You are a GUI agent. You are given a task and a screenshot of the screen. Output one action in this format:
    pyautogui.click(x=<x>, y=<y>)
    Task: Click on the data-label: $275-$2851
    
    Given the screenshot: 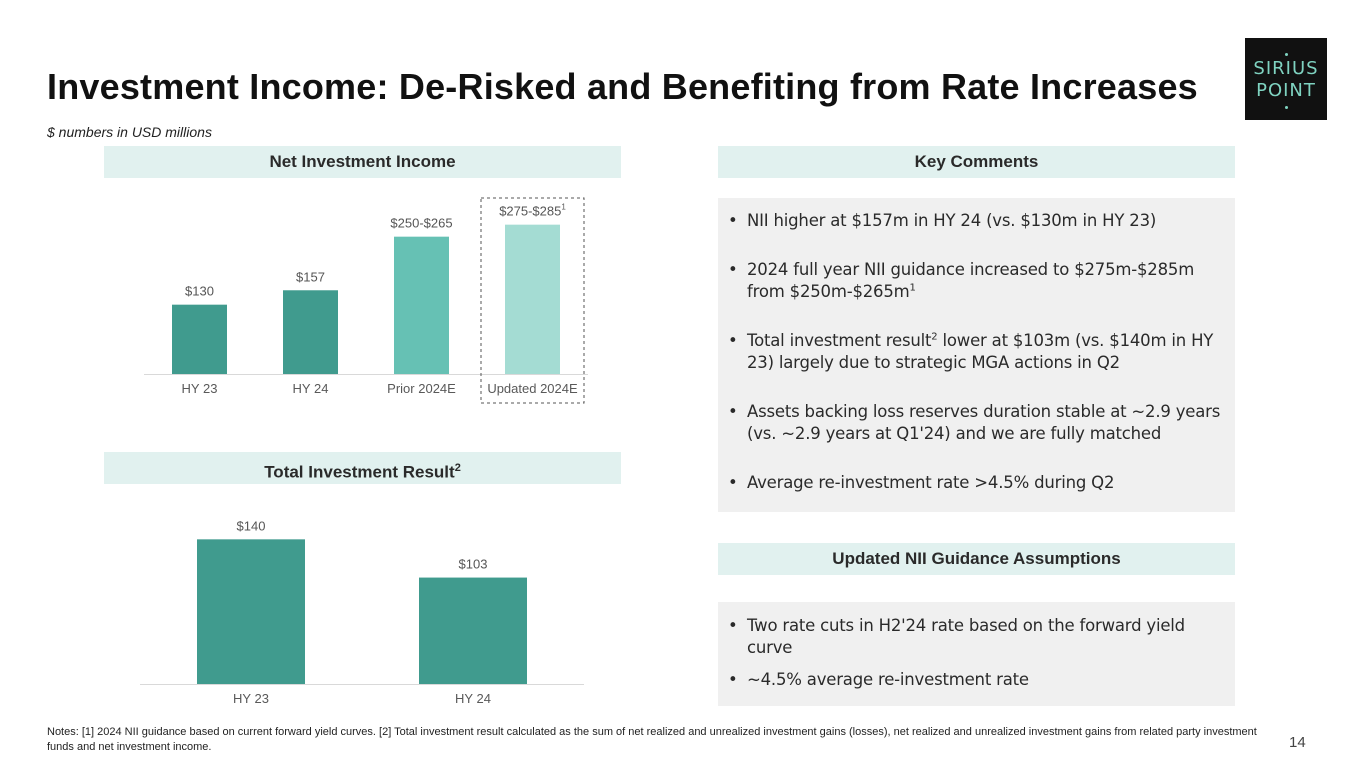 What is the action you would take?
    pyautogui.click(x=532, y=211)
    